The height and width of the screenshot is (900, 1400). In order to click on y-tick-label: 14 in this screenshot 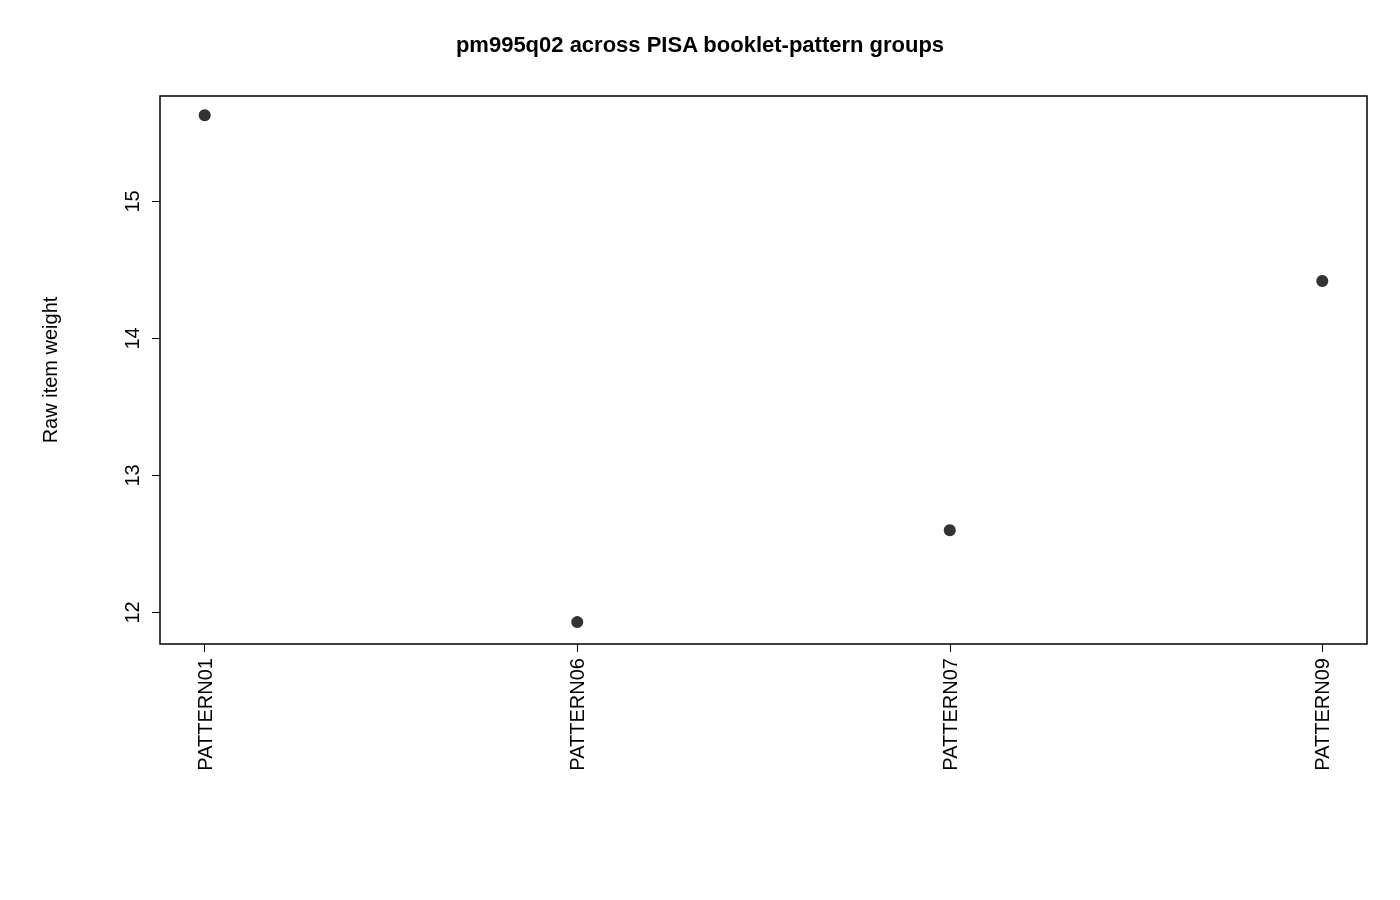, I will do `click(132, 338)`.